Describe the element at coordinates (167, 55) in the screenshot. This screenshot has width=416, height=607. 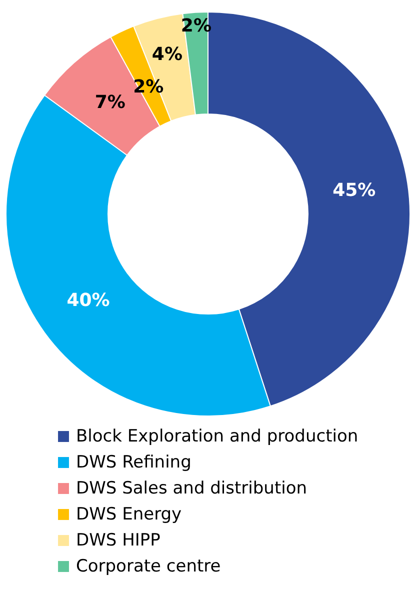
I see `data-label: 4%` at that location.